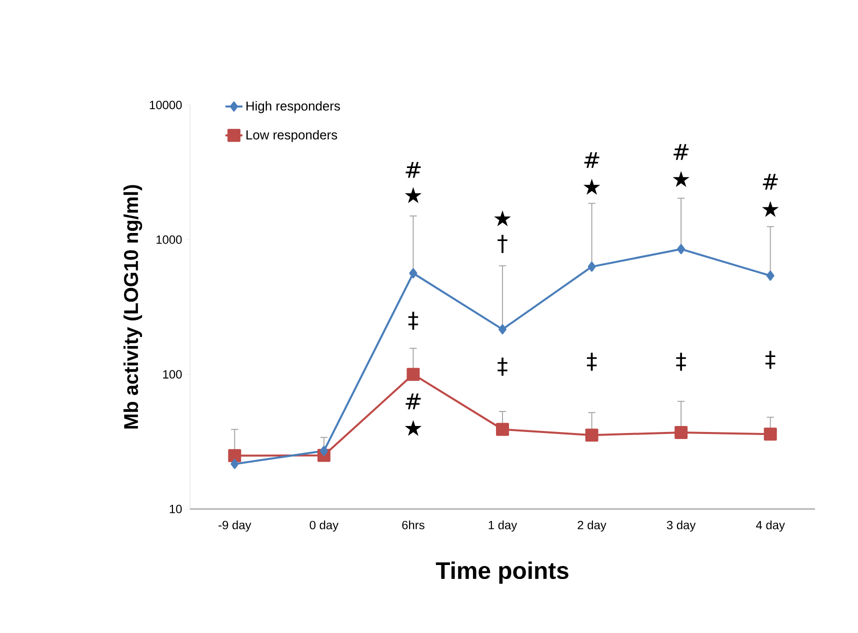 This screenshot has height=633, width=858. Describe the element at coordinates (172, 374) in the screenshot. I see `y-tick-label: 100` at that location.